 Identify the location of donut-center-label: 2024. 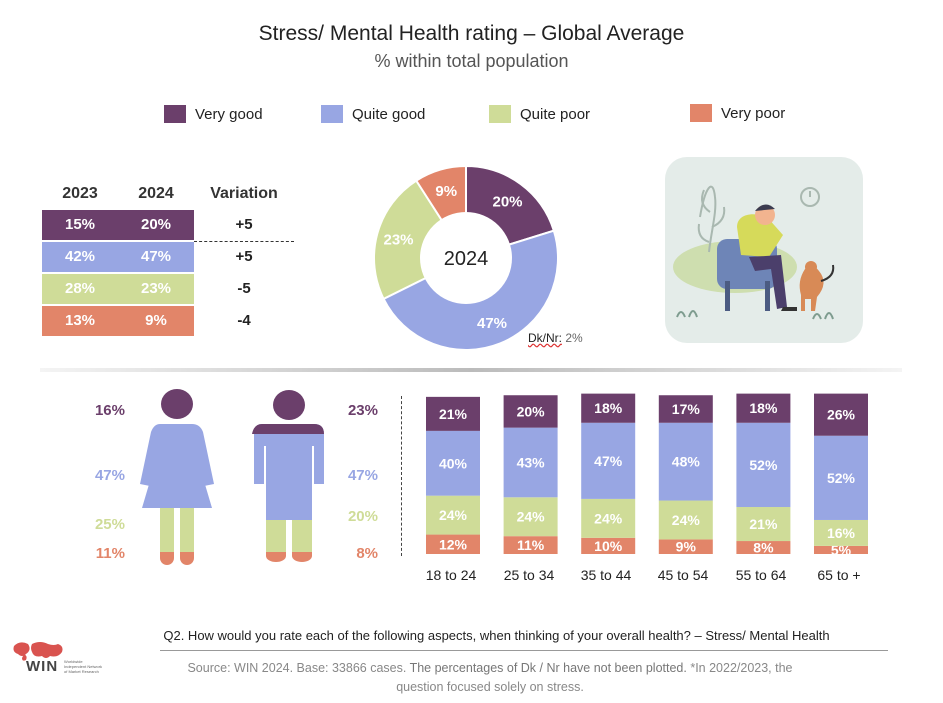
(466, 259).